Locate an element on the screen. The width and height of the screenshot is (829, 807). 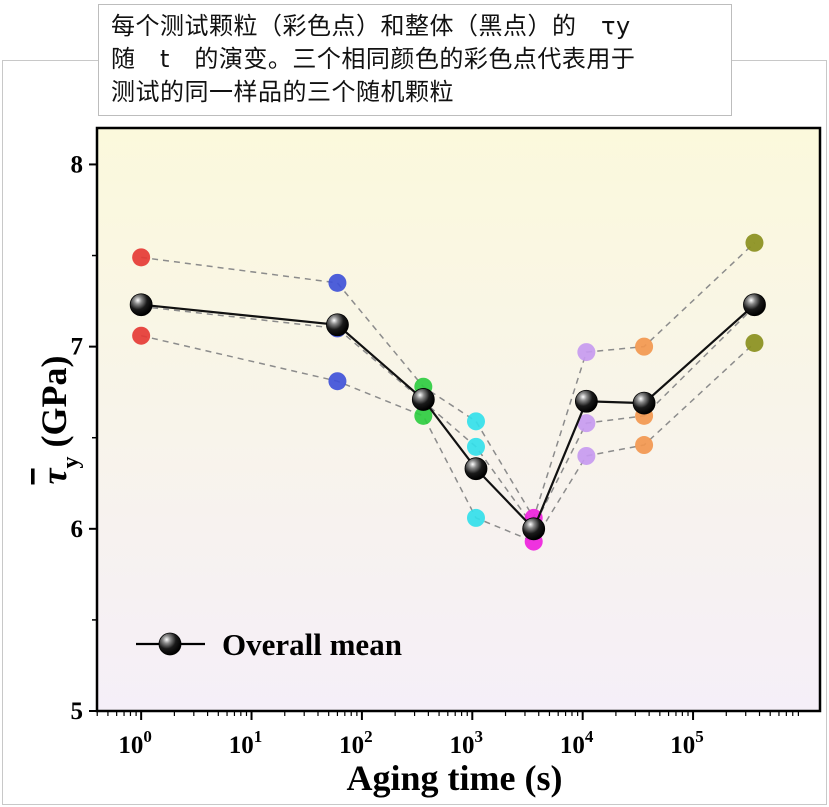
legend-marker is located at coordinates (170, 644).